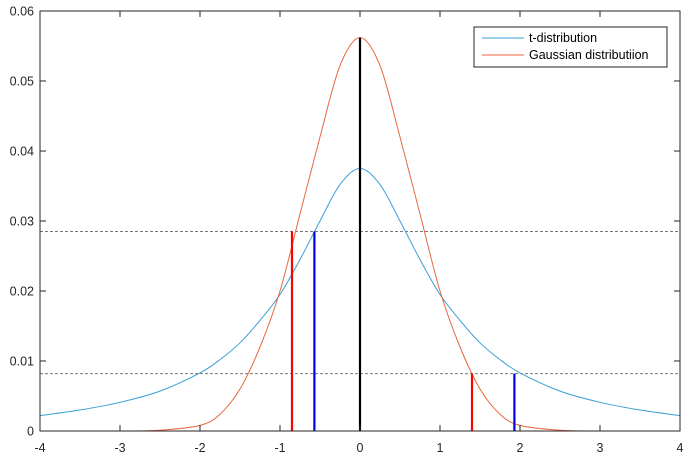 This screenshot has height=462, width=694. I want to click on y-tick-label: 0.03, so click(22, 222).